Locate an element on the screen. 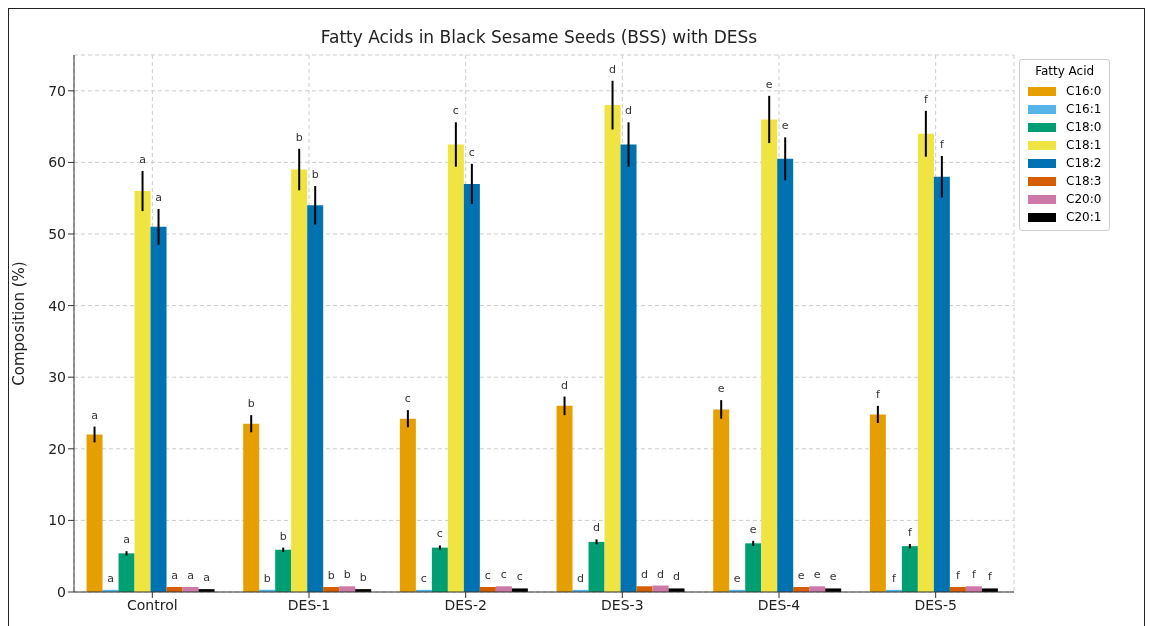 The image size is (1153, 626). x-tick-label: DES-2 is located at coordinates (465, 604).